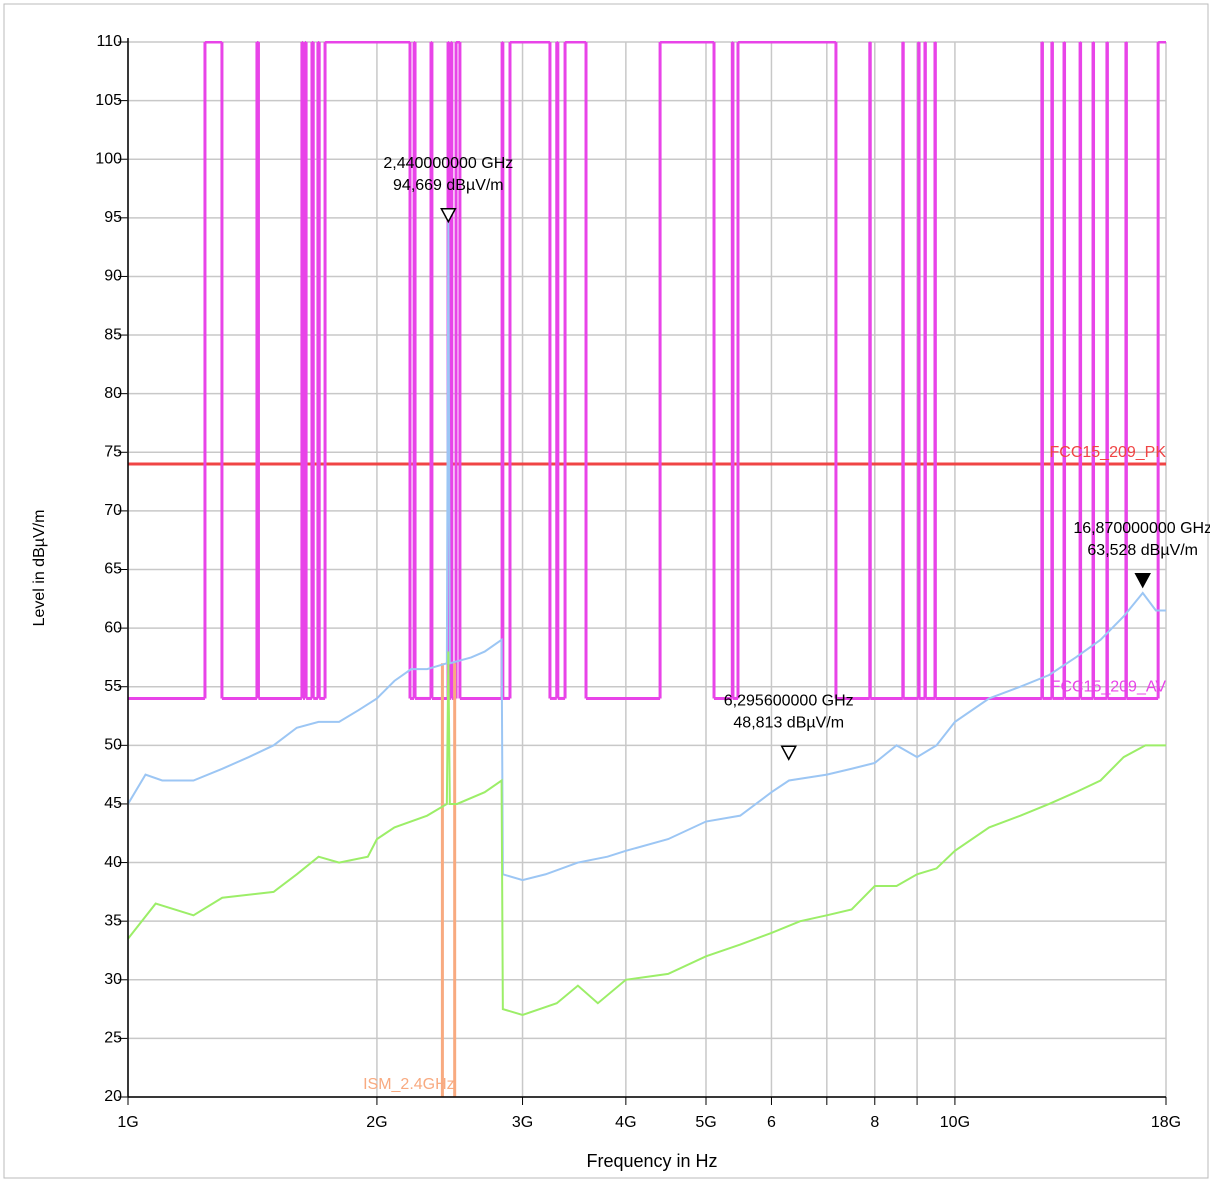 The height and width of the screenshot is (1180, 1210). Describe the element at coordinates (705, 1122) in the screenshot. I see `x-tick-label: 5G` at that location.